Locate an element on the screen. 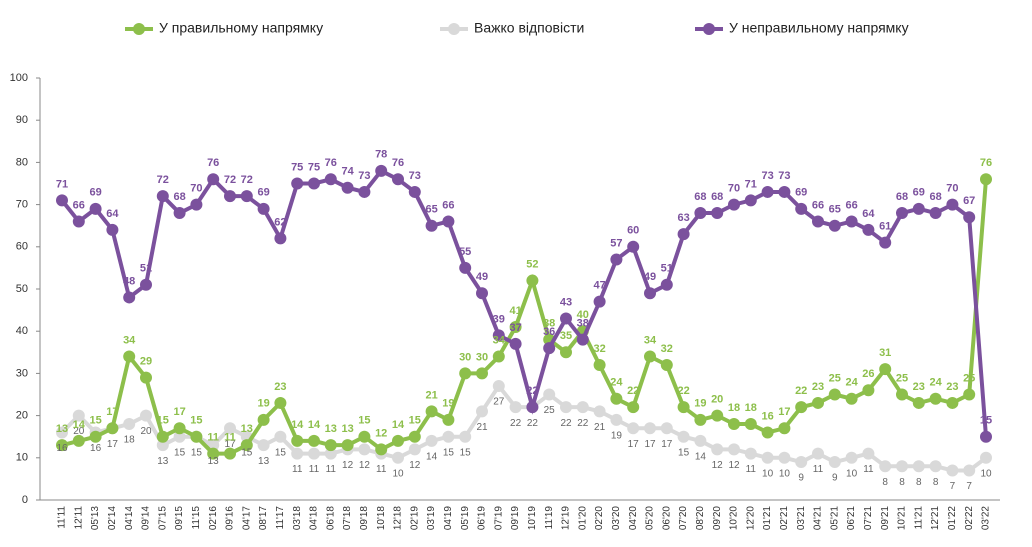 This screenshot has height=547, width=1032. x-tick-label: 02'21 is located at coordinates (784, 518).